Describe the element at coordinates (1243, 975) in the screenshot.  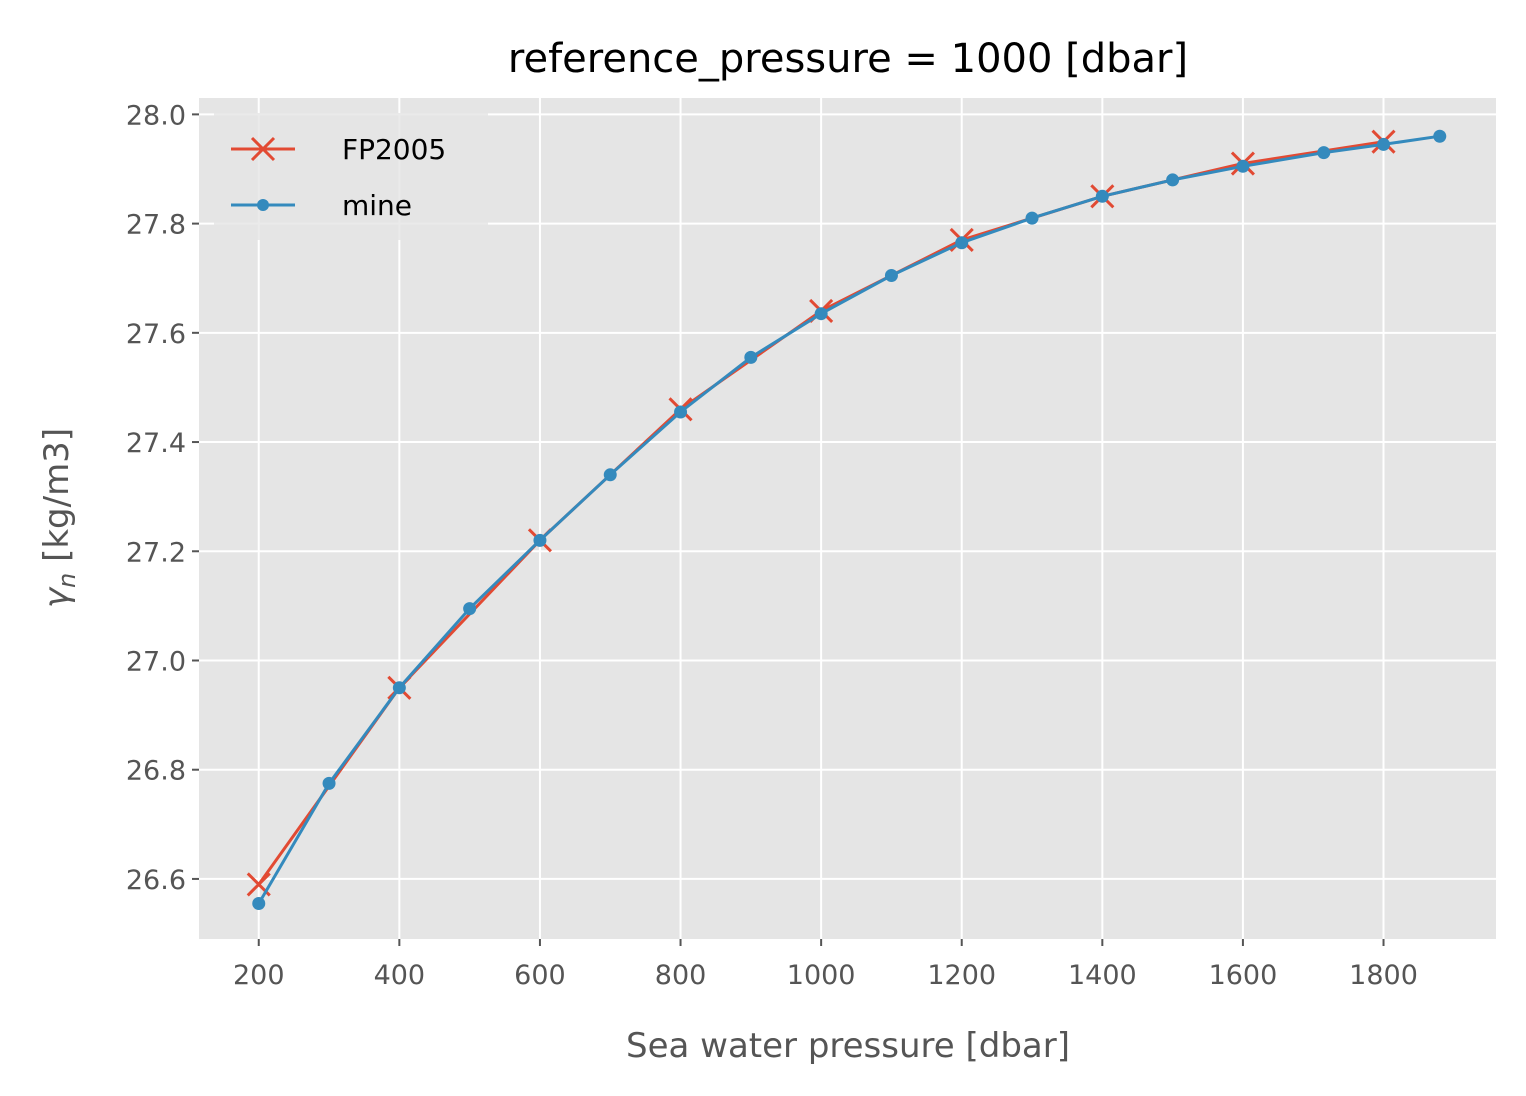
I see `x-tick-label: 1600` at that location.